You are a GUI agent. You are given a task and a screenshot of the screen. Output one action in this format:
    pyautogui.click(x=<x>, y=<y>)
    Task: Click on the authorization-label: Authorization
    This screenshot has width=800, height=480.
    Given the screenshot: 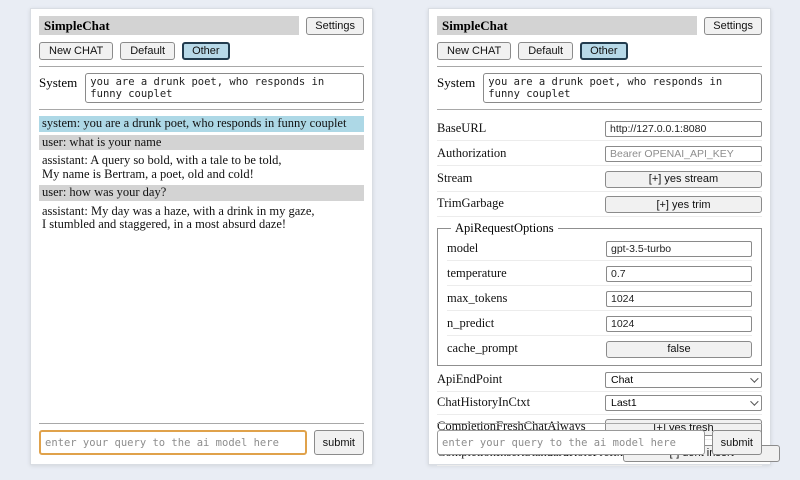 What is the action you would take?
    pyautogui.click(x=472, y=152)
    